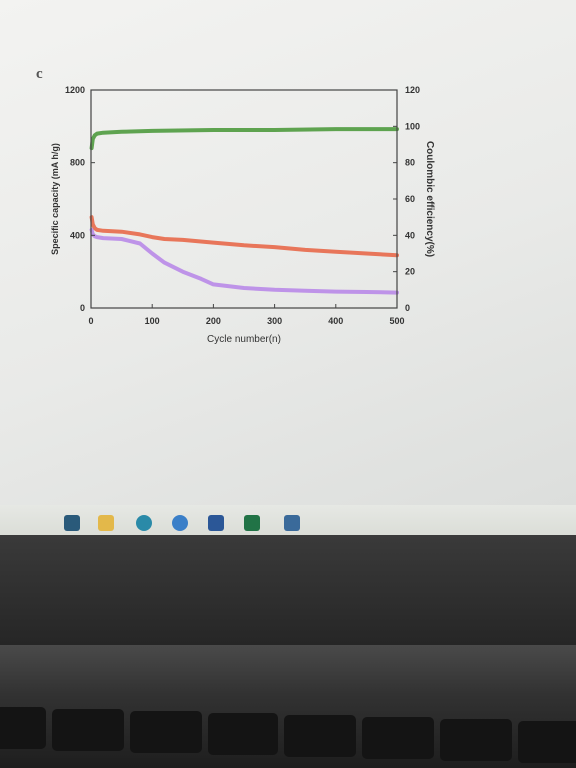  Describe the element at coordinates (90, 321) in the screenshot. I see `x-tick-label: 0` at that location.